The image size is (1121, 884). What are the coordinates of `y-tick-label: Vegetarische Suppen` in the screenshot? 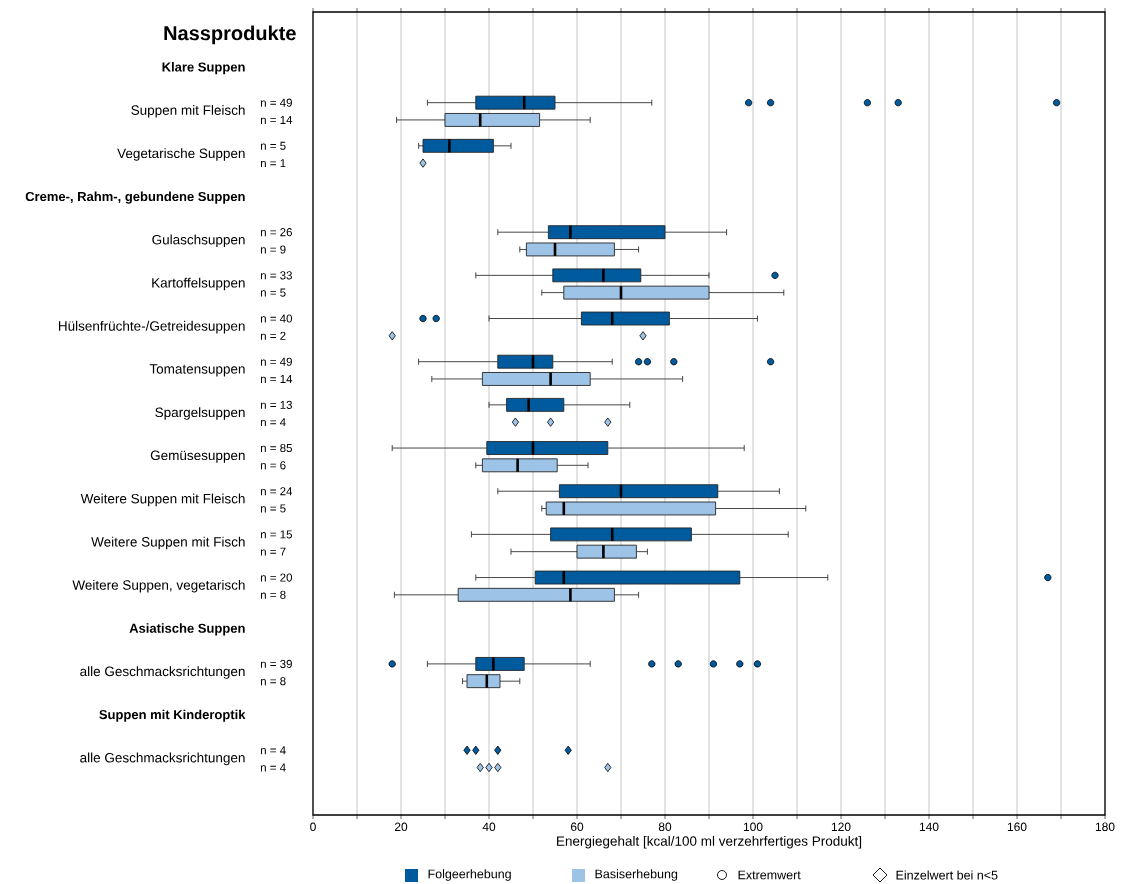 It's located at (181, 154).